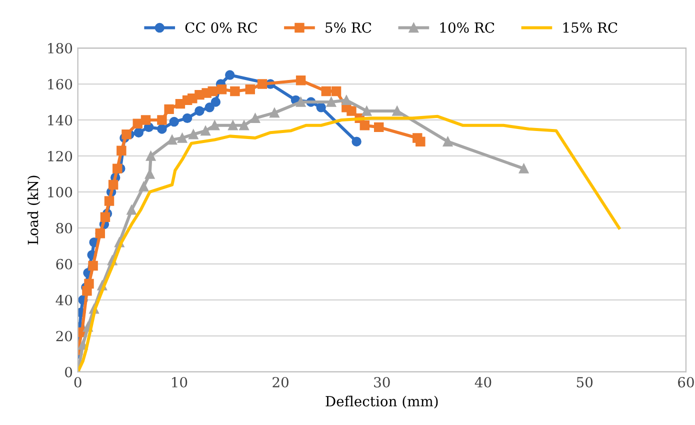 The width and height of the screenshot is (695, 425). Describe the element at coordinates (686, 382) in the screenshot. I see `x-tick-label: 60` at that location.